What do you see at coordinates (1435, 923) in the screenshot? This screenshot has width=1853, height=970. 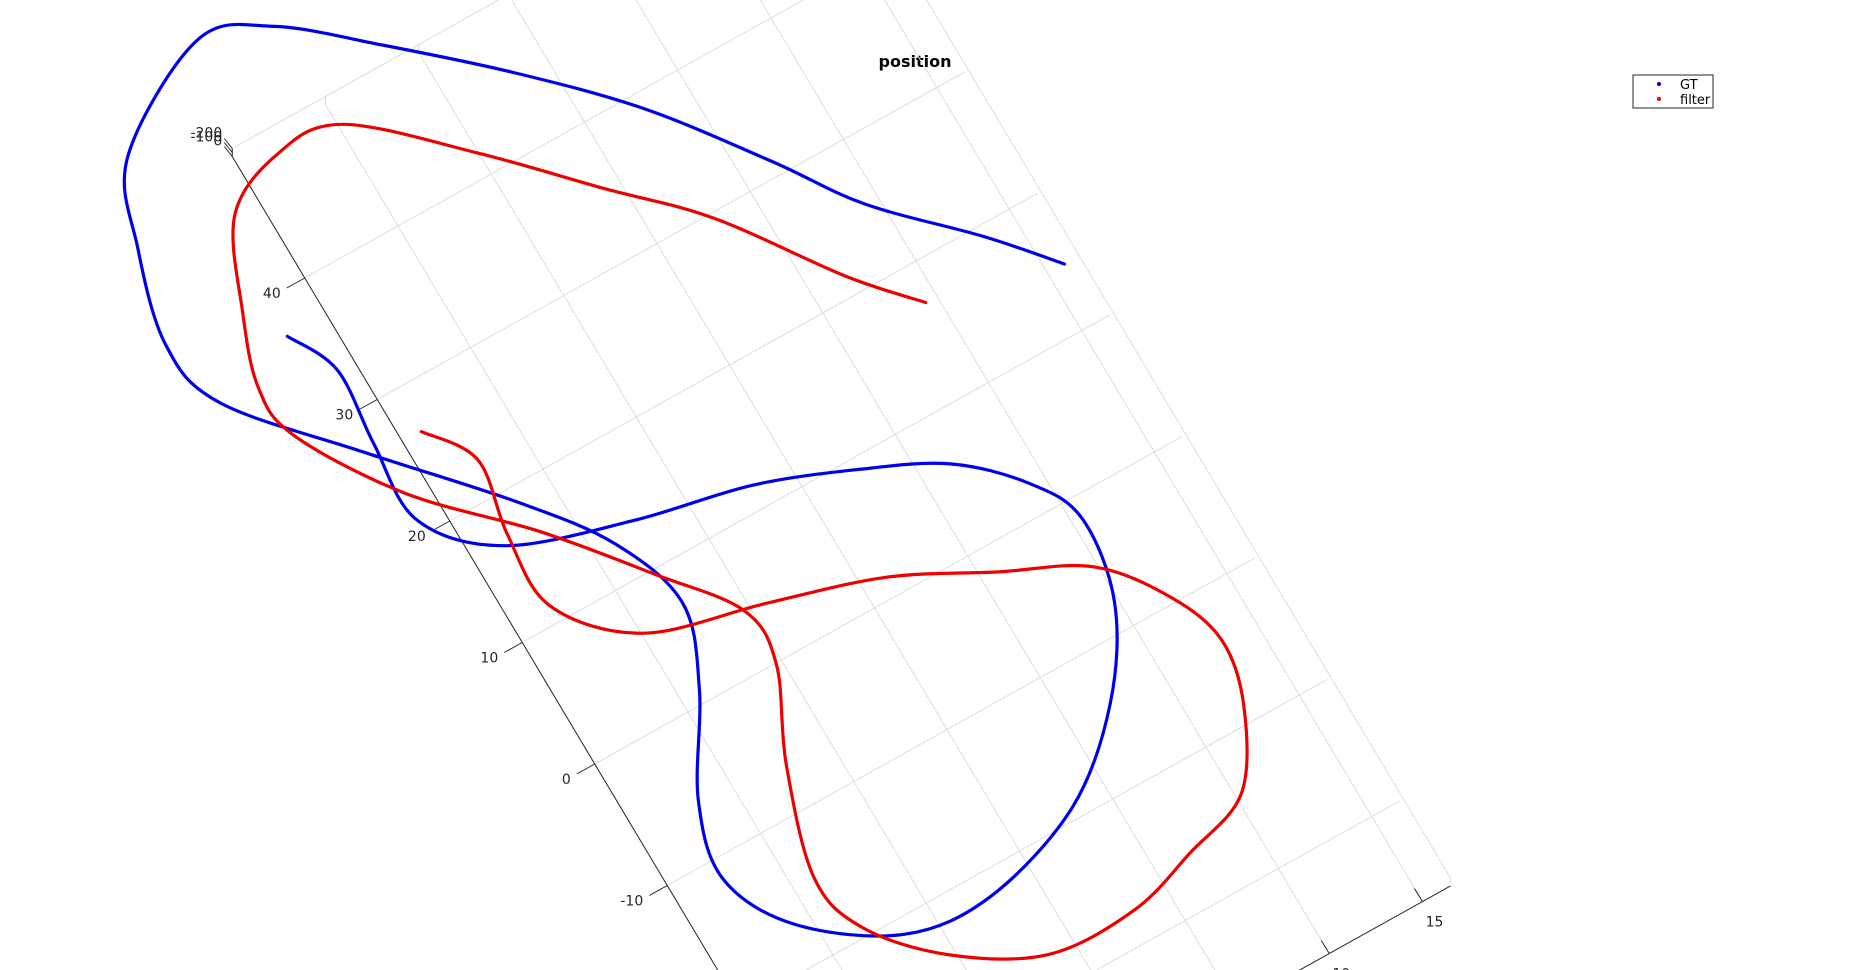 I see `x-tick-label: 15` at bounding box center [1435, 923].